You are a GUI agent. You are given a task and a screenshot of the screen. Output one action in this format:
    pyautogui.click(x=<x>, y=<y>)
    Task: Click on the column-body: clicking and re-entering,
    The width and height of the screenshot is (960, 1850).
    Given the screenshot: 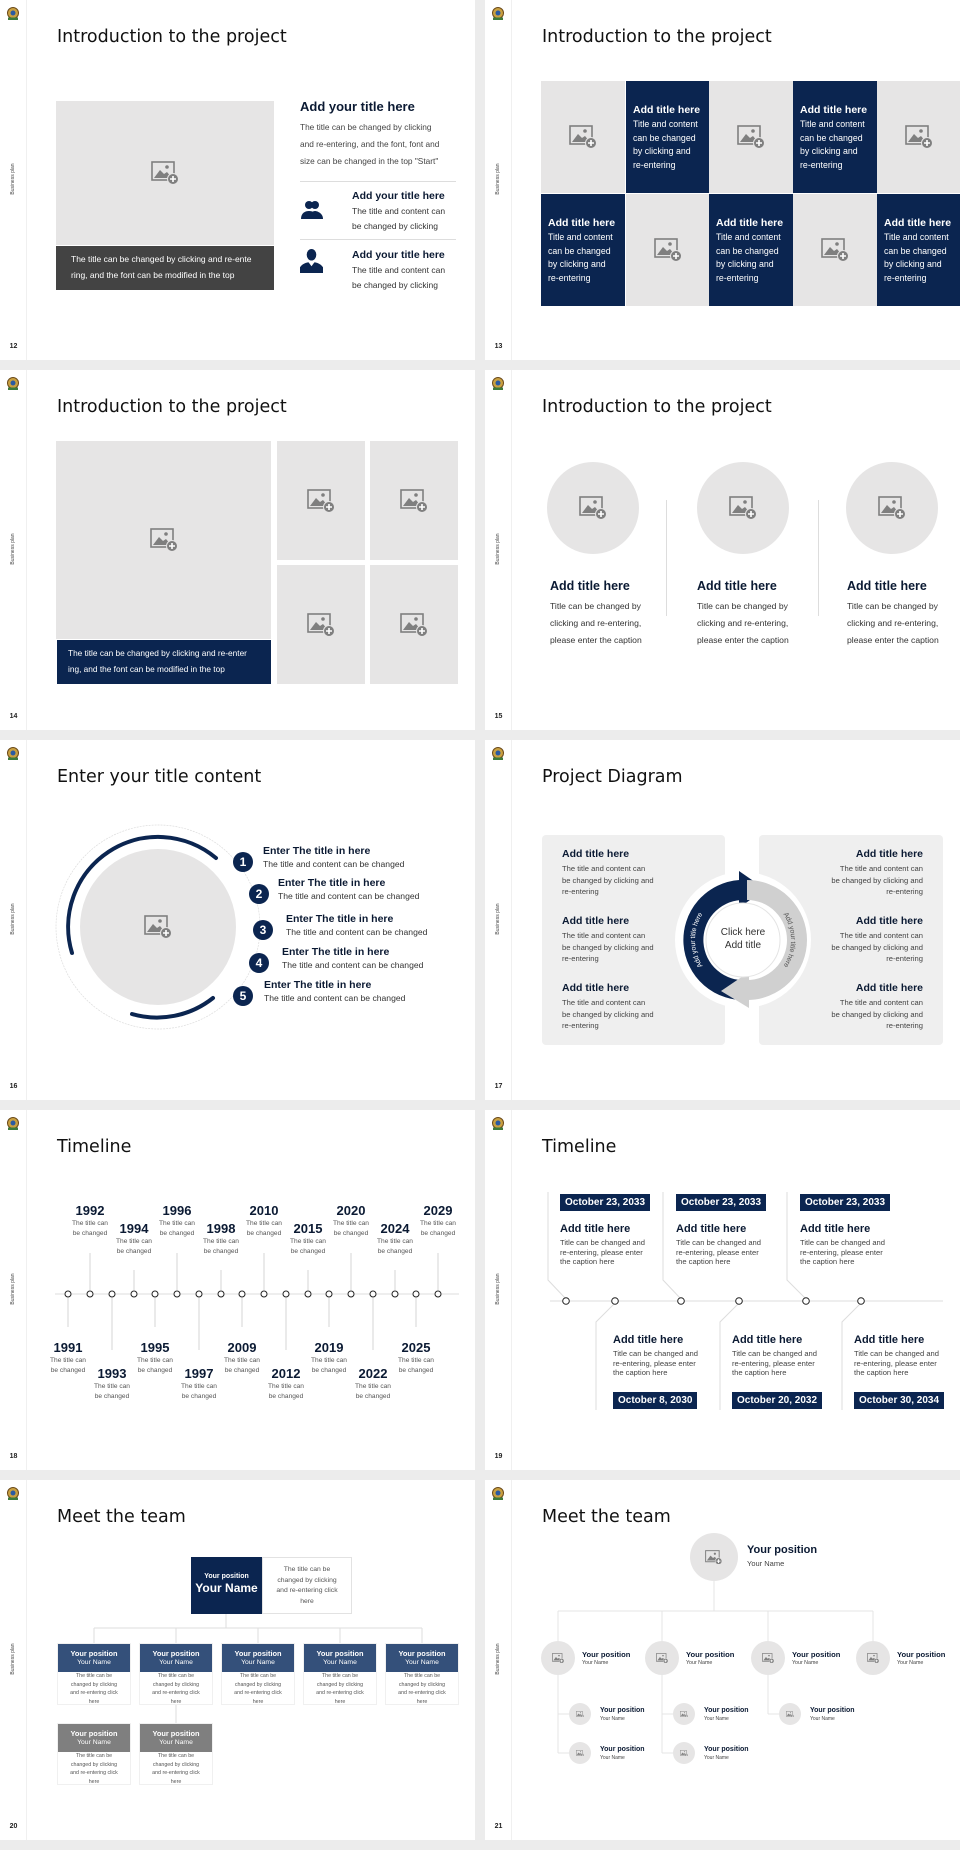 What is the action you would take?
    pyautogui.click(x=893, y=623)
    